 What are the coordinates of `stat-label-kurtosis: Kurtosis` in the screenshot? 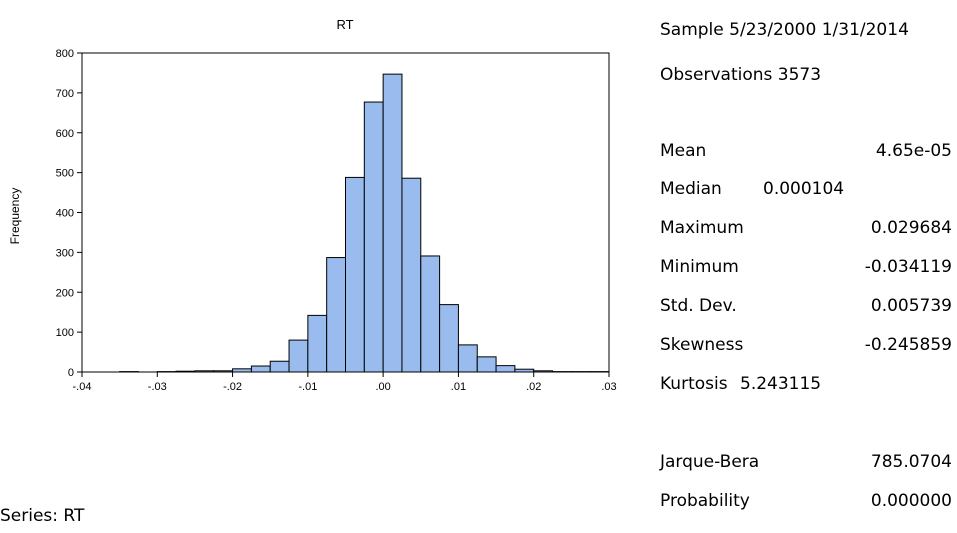 It's located at (694, 384).